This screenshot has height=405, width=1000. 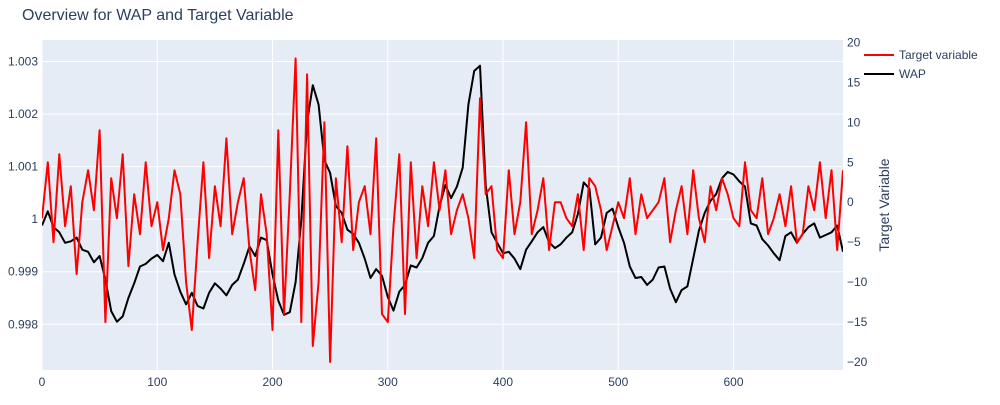 I want to click on y2-axis-label: Target Variable, so click(x=884, y=204).